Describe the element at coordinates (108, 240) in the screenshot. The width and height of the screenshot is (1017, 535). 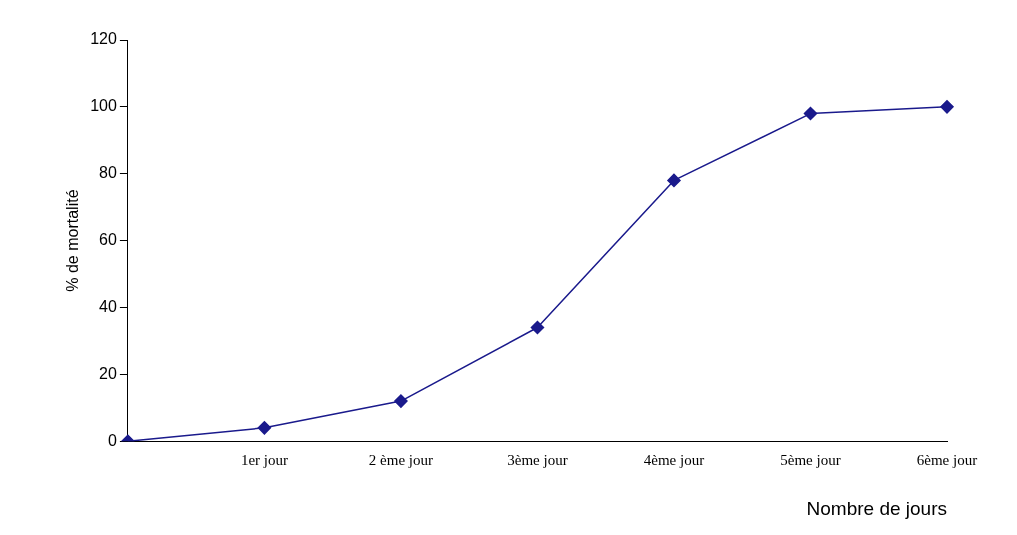
I see `y-tick-label: 60` at that location.